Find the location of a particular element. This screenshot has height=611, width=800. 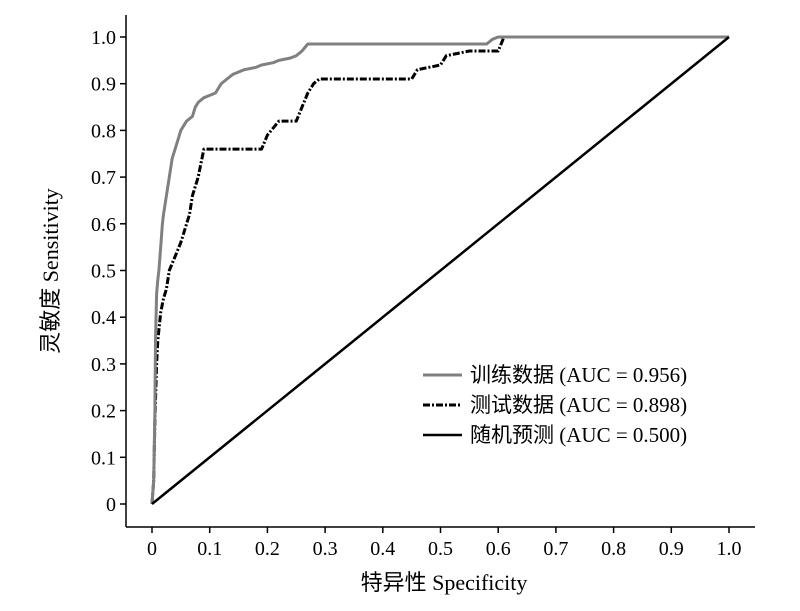

x-axis-ticks: 0 0.1 0.2 0.3 0.4 0.5 0.6 0.7 0.8 0.9 1.0 is located at coordinates (444, 543).